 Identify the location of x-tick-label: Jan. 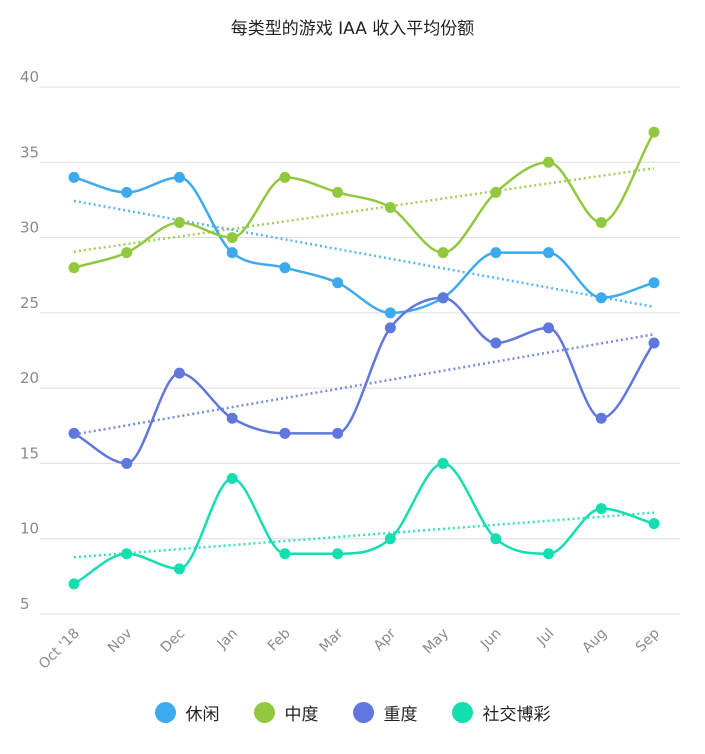
(227, 639).